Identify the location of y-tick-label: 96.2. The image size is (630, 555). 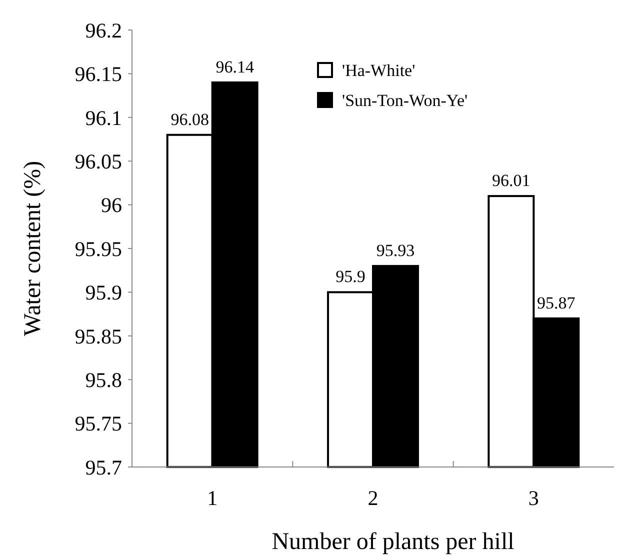
(103, 30).